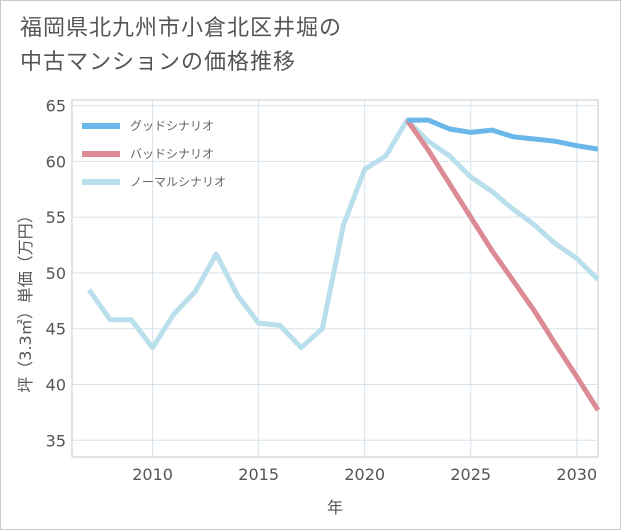 The width and height of the screenshot is (621, 530). I want to click on chart-title-line-2: 中古マンションの価格推移, so click(158, 62).